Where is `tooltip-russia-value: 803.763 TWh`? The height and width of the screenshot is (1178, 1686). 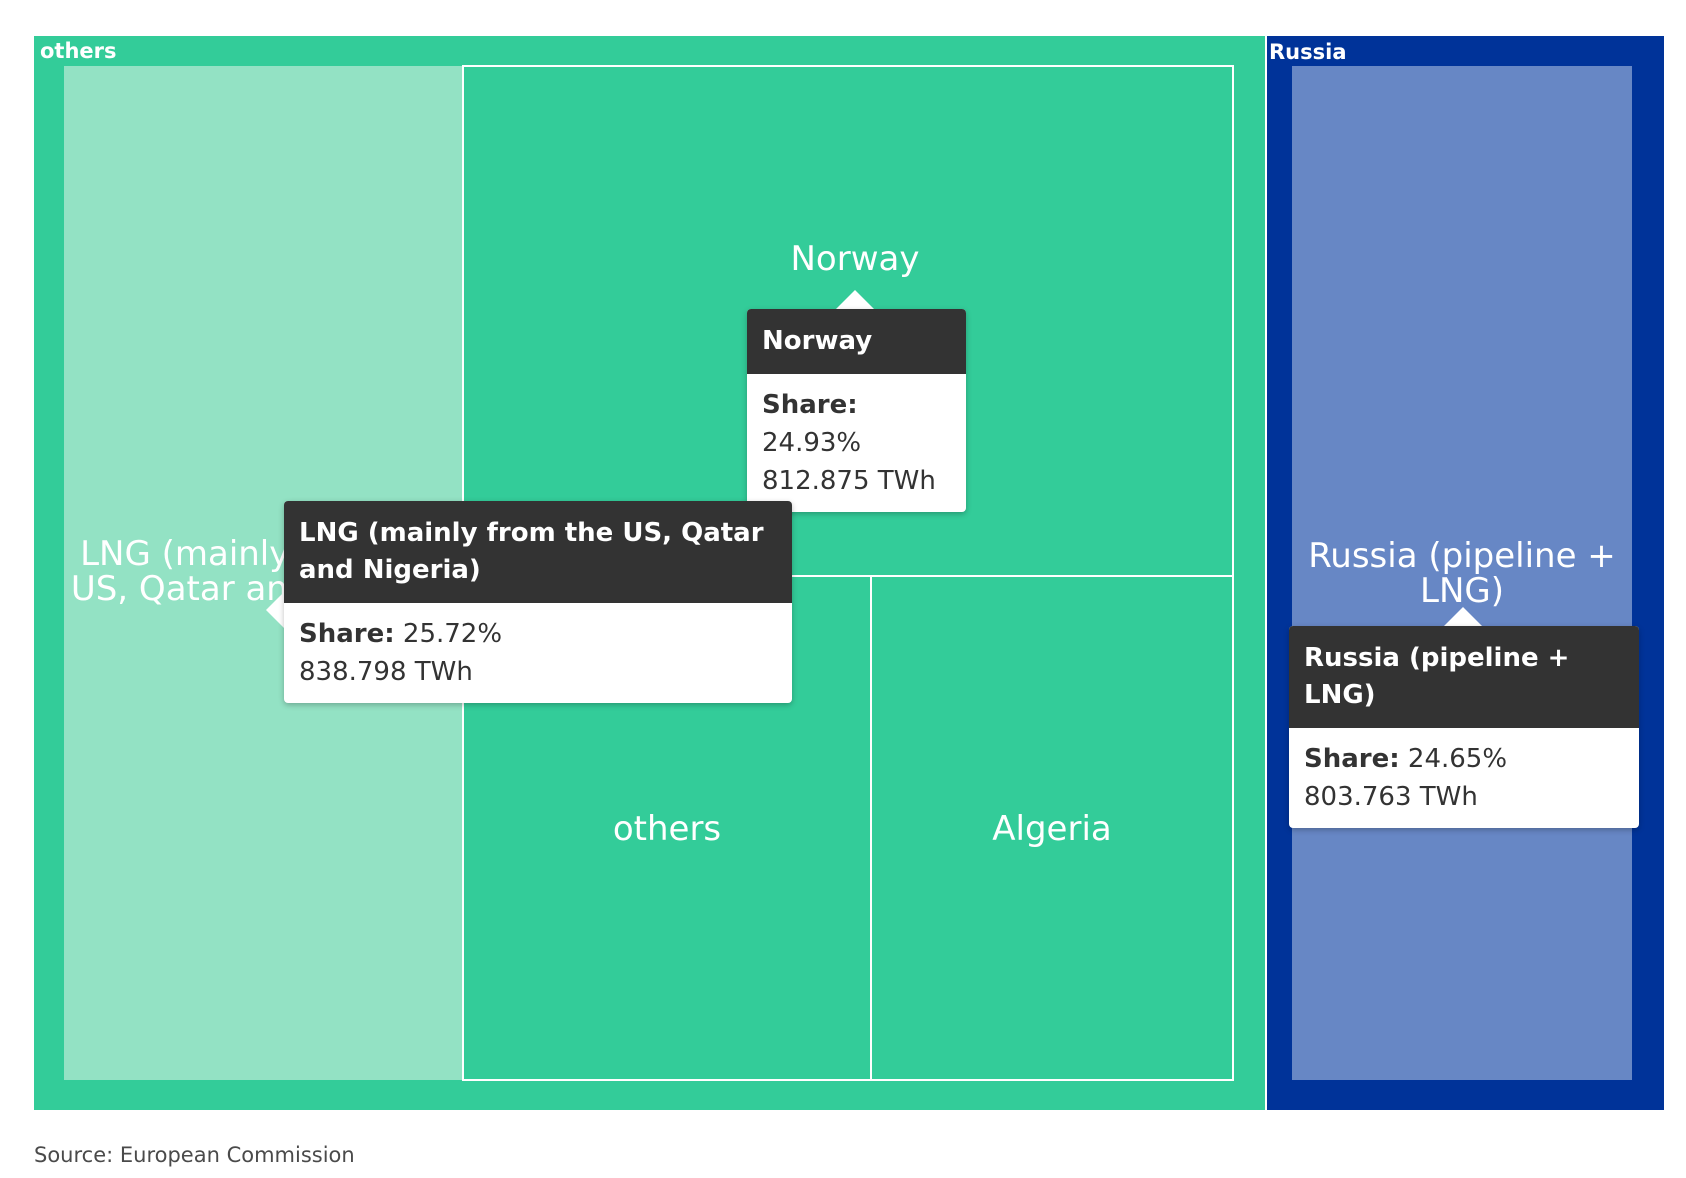
tooltip-russia-value: 803.763 TWh is located at coordinates (1391, 797).